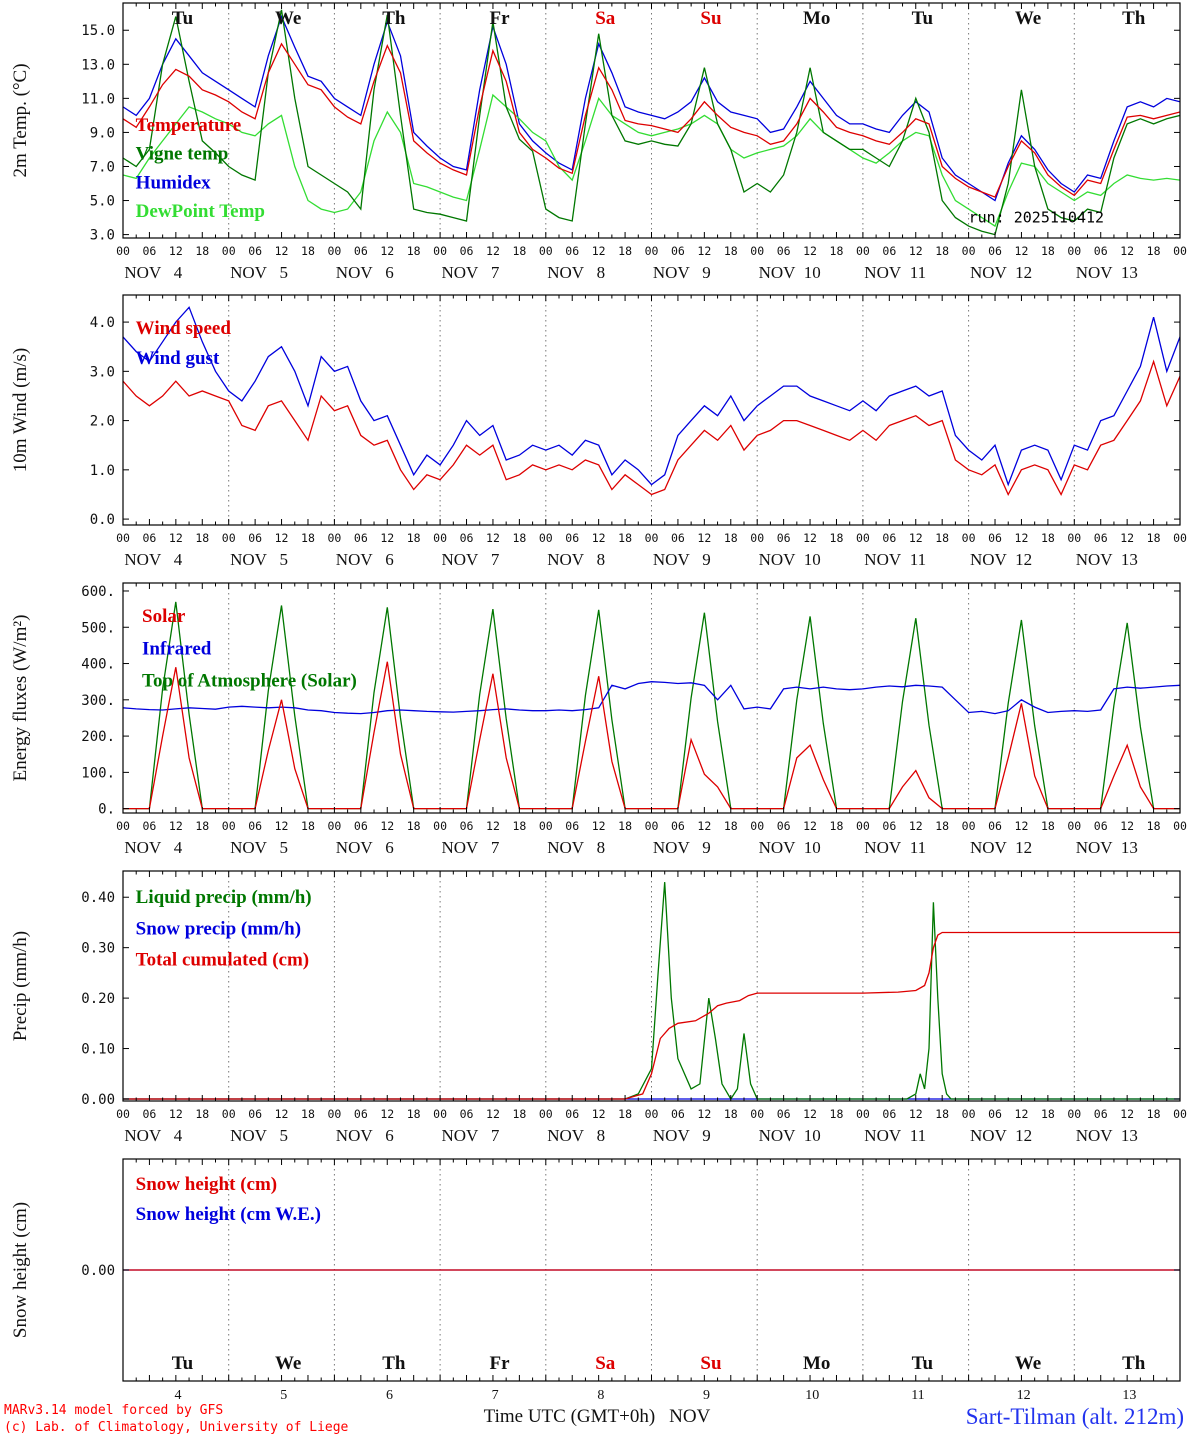 This screenshot has width=1194, height=1440. Describe the element at coordinates (816, 1363) in the screenshot. I see `day-name-label: Mo` at that location.